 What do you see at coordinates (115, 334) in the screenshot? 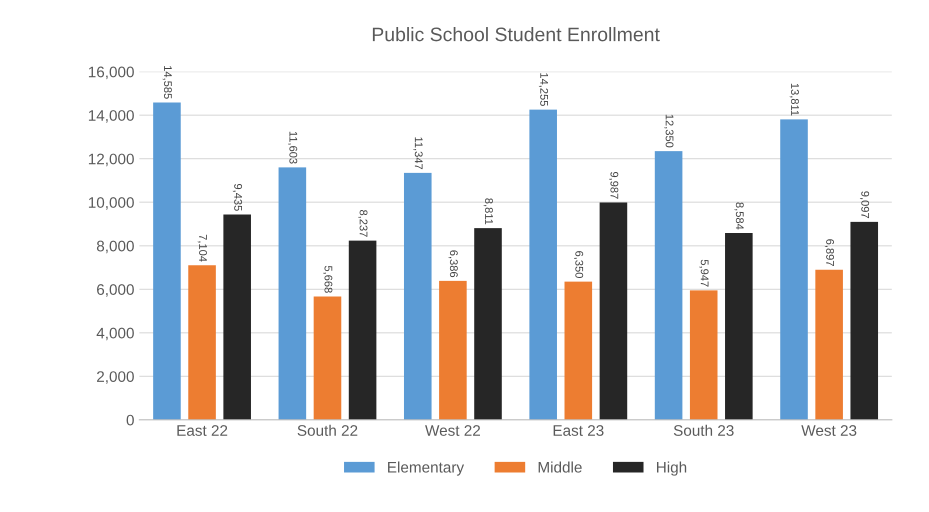
I see `y-tick-label: 4,000` at bounding box center [115, 334].